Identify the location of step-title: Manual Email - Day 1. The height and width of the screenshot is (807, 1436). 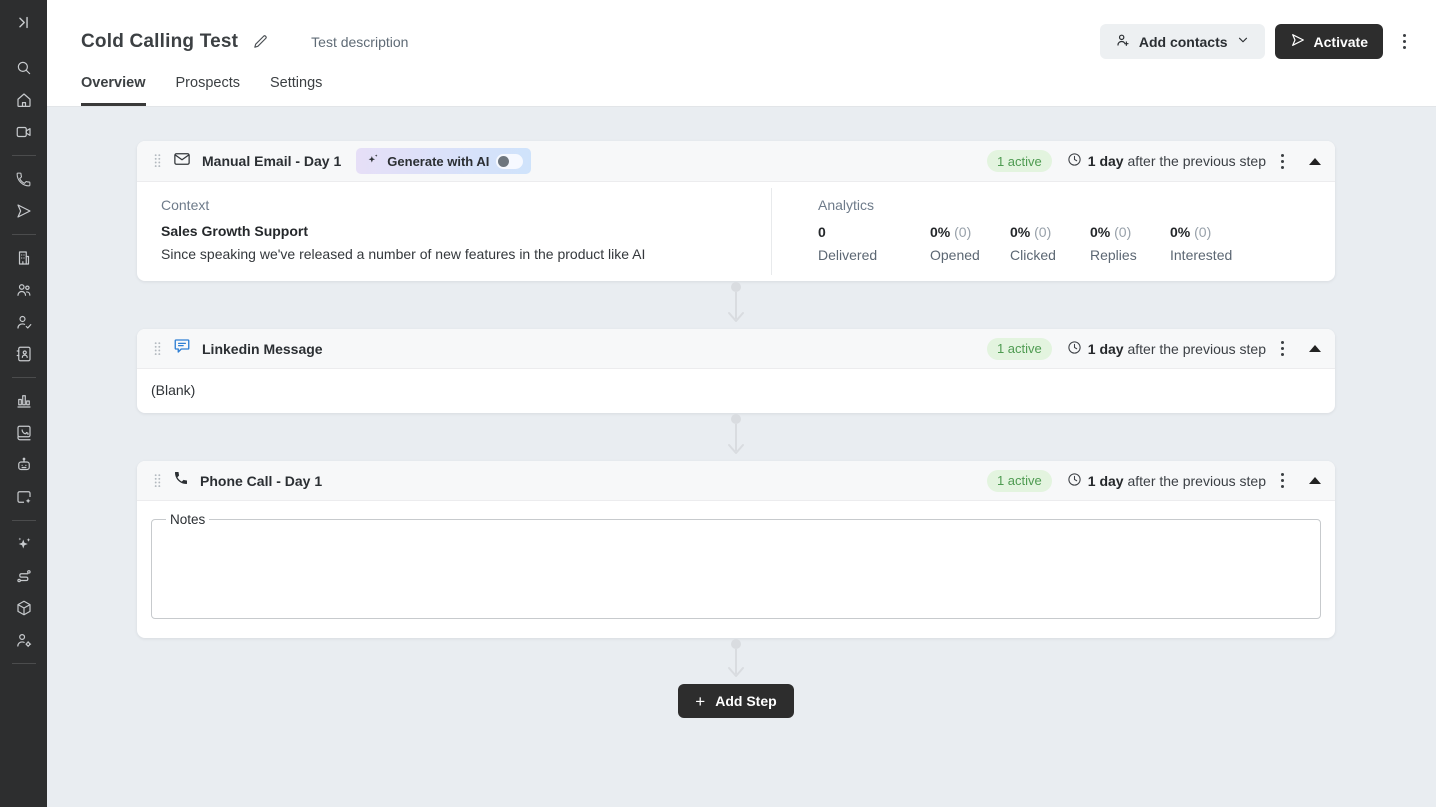
(272, 161).